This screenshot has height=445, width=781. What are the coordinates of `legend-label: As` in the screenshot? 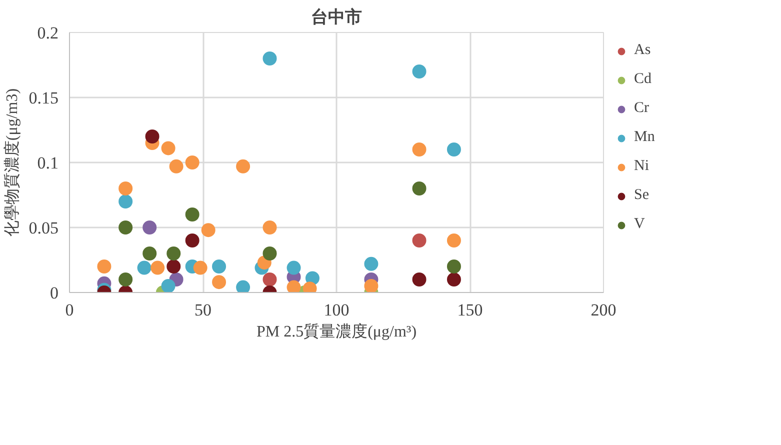 It's located at (643, 50).